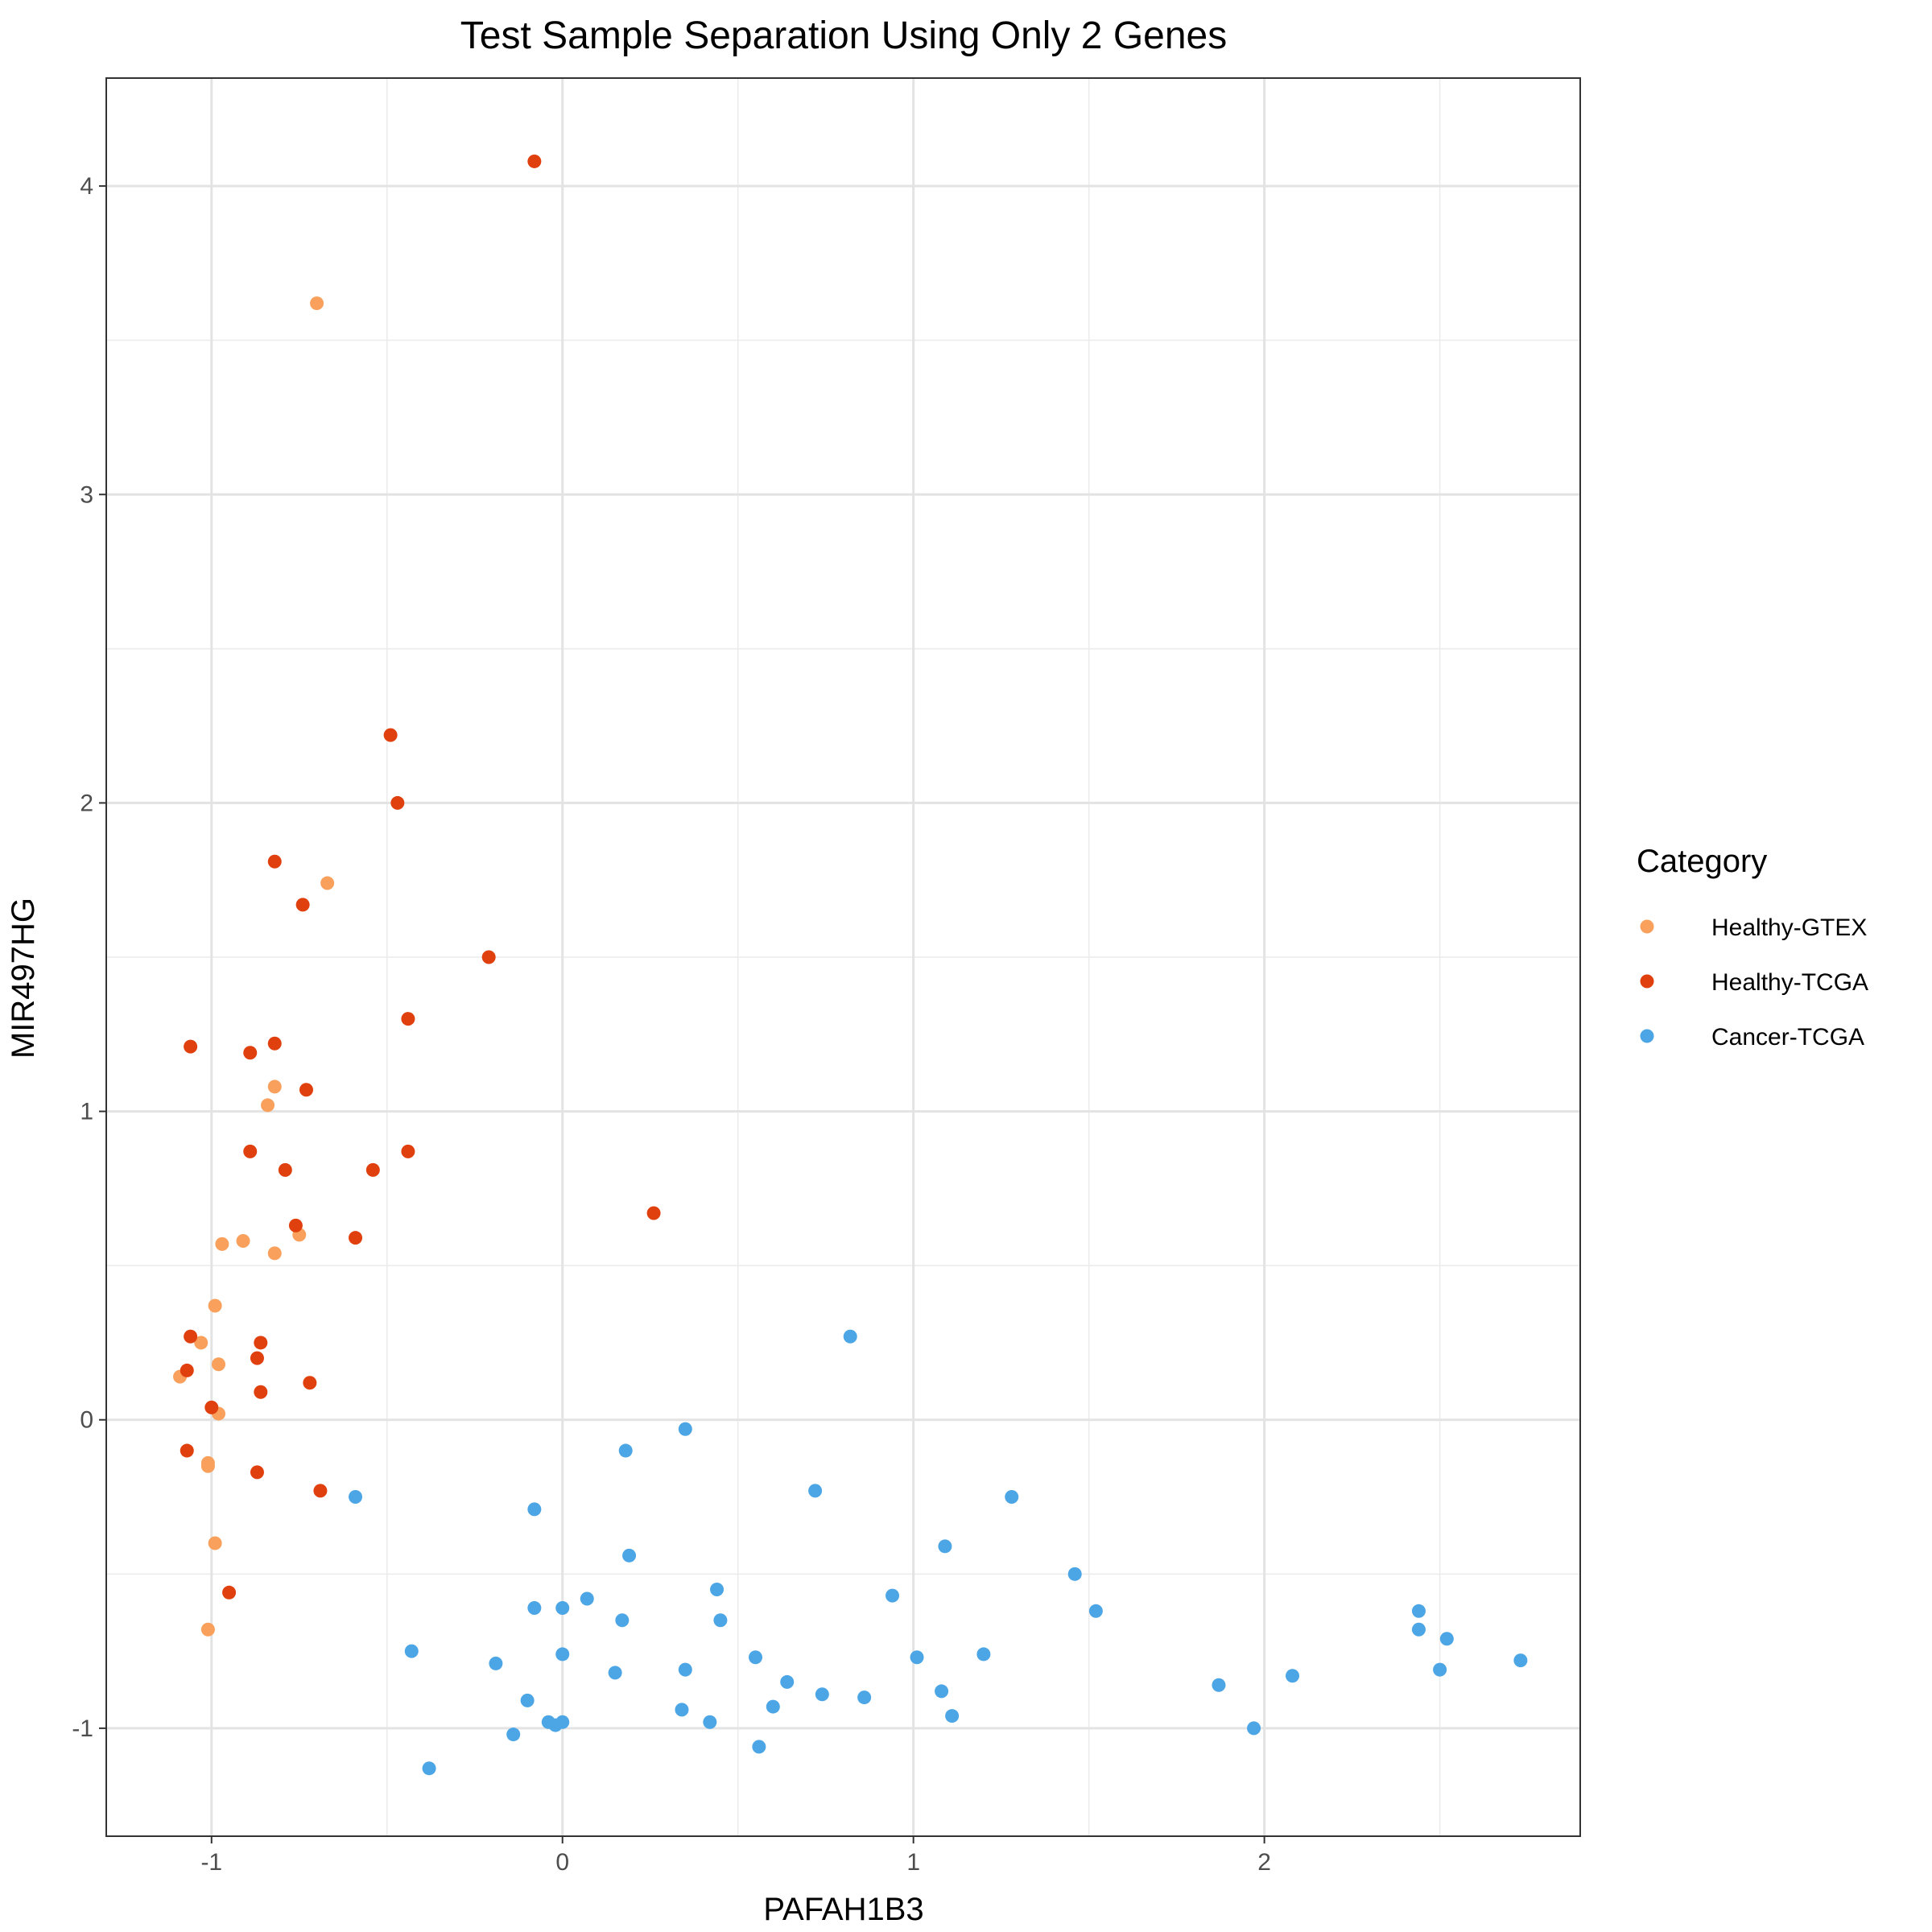 This screenshot has height=1932, width=1932. I want to click on legend-items: Healthy-GTEX Healthy-TCGA Cancer-TCGA, so click(1754, 982).